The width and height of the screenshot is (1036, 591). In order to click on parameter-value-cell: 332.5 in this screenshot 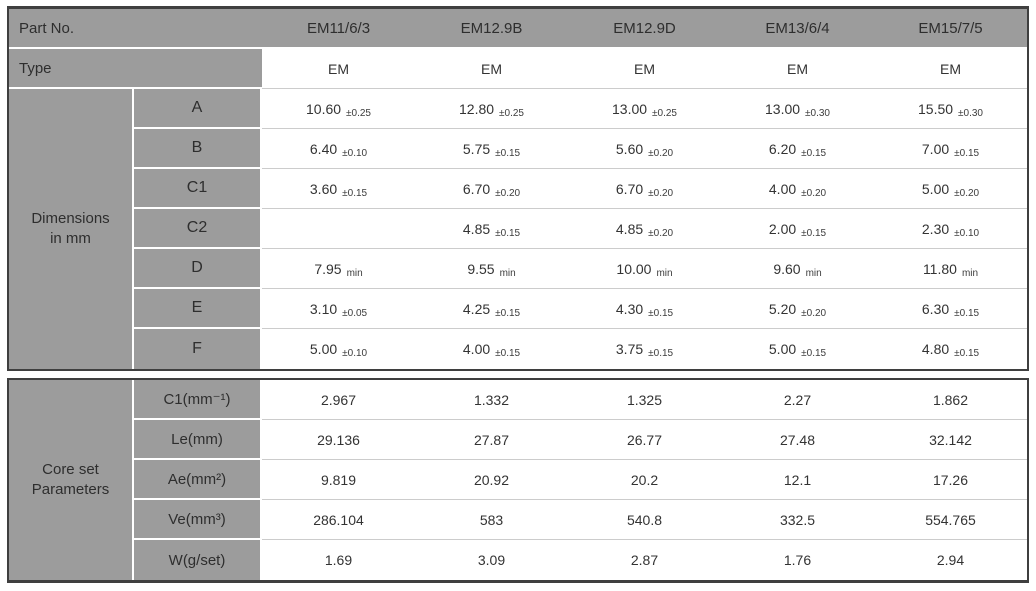, I will do `click(797, 520)`.